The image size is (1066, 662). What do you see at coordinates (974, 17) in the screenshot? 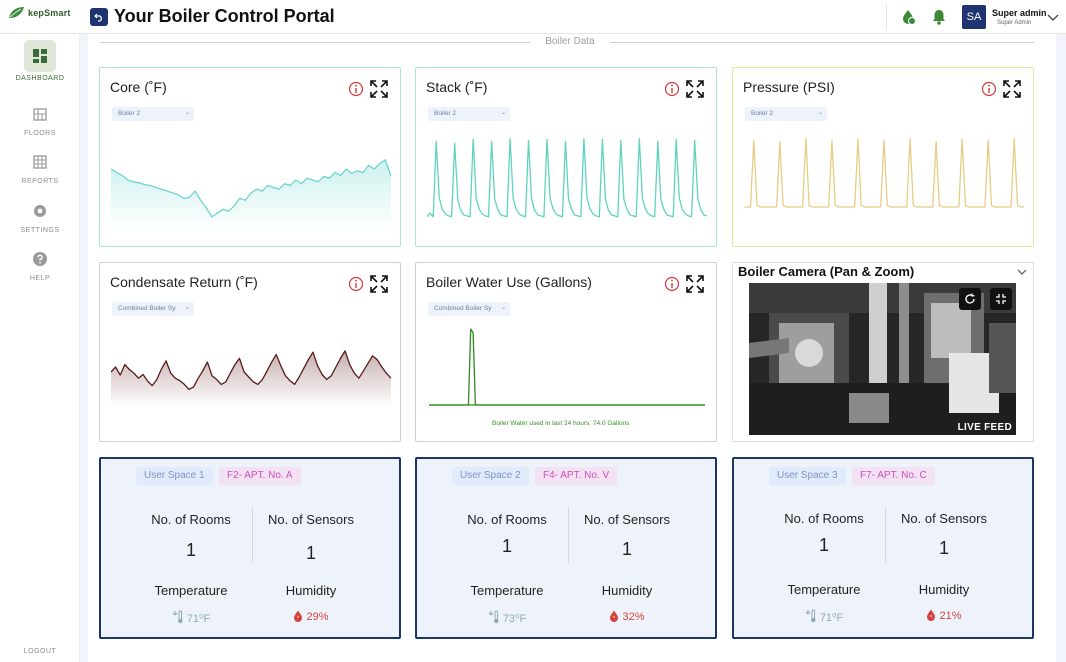
I see `avatar: SA` at bounding box center [974, 17].